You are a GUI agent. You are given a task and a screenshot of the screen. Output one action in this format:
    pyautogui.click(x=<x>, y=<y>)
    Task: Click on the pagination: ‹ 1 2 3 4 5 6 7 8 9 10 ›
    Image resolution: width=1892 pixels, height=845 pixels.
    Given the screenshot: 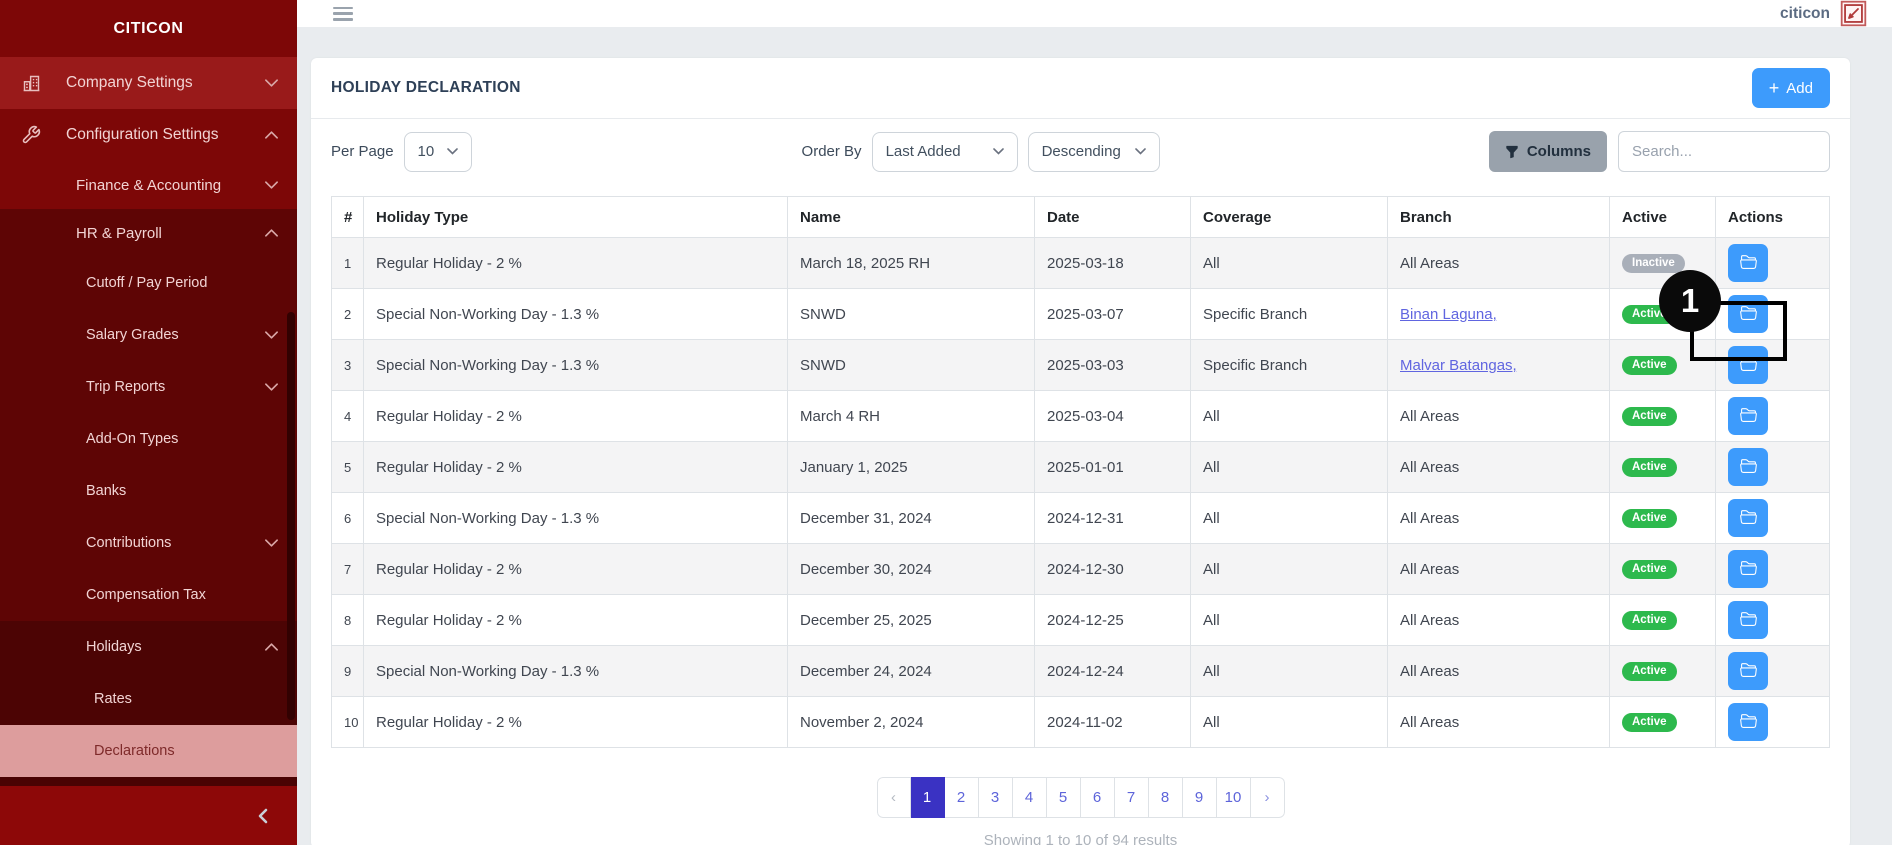 What is the action you would take?
    pyautogui.click(x=1080, y=797)
    